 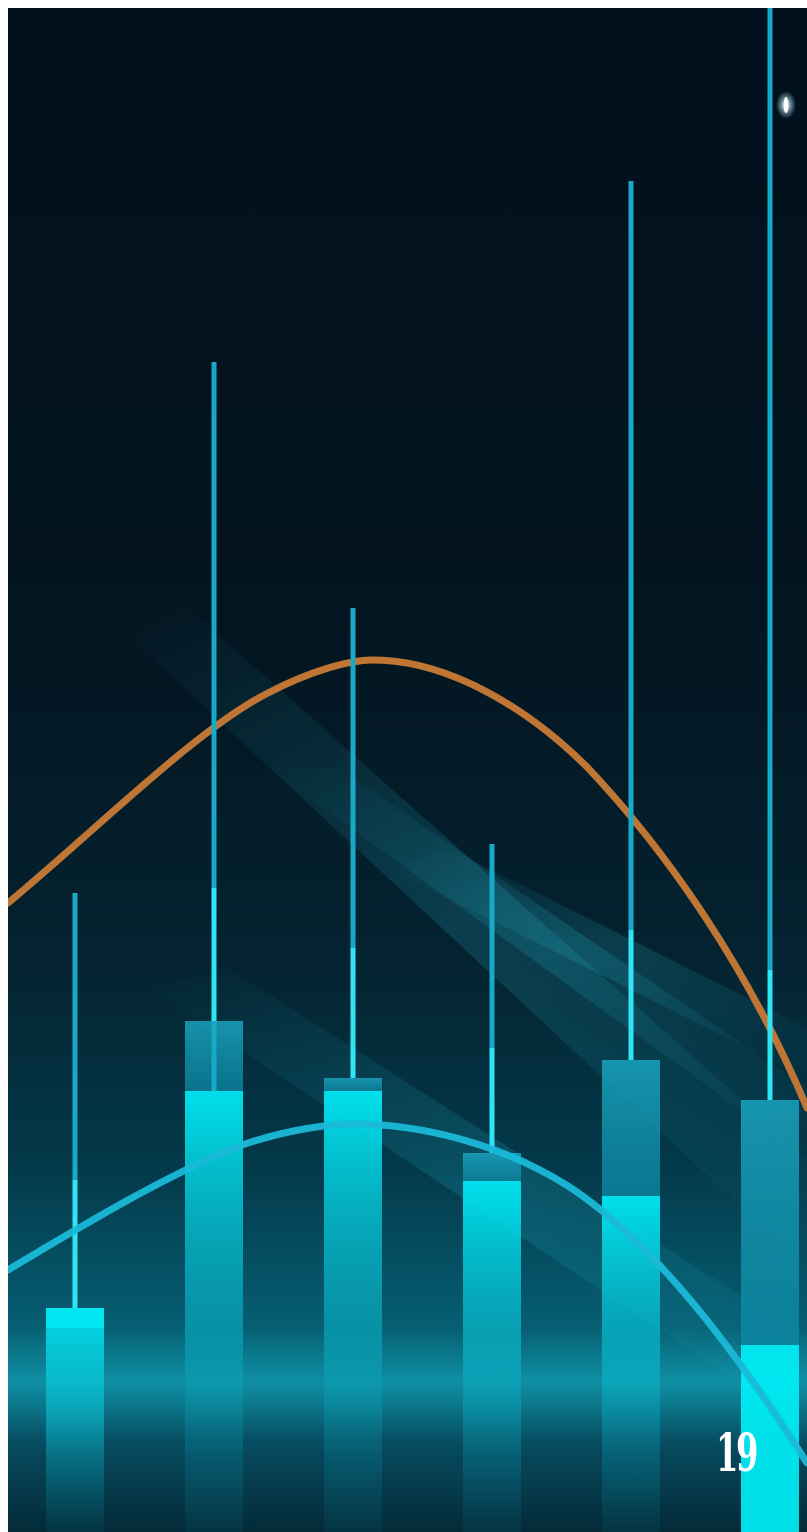 I want to click on page-number: 19, so click(x=737, y=1453).